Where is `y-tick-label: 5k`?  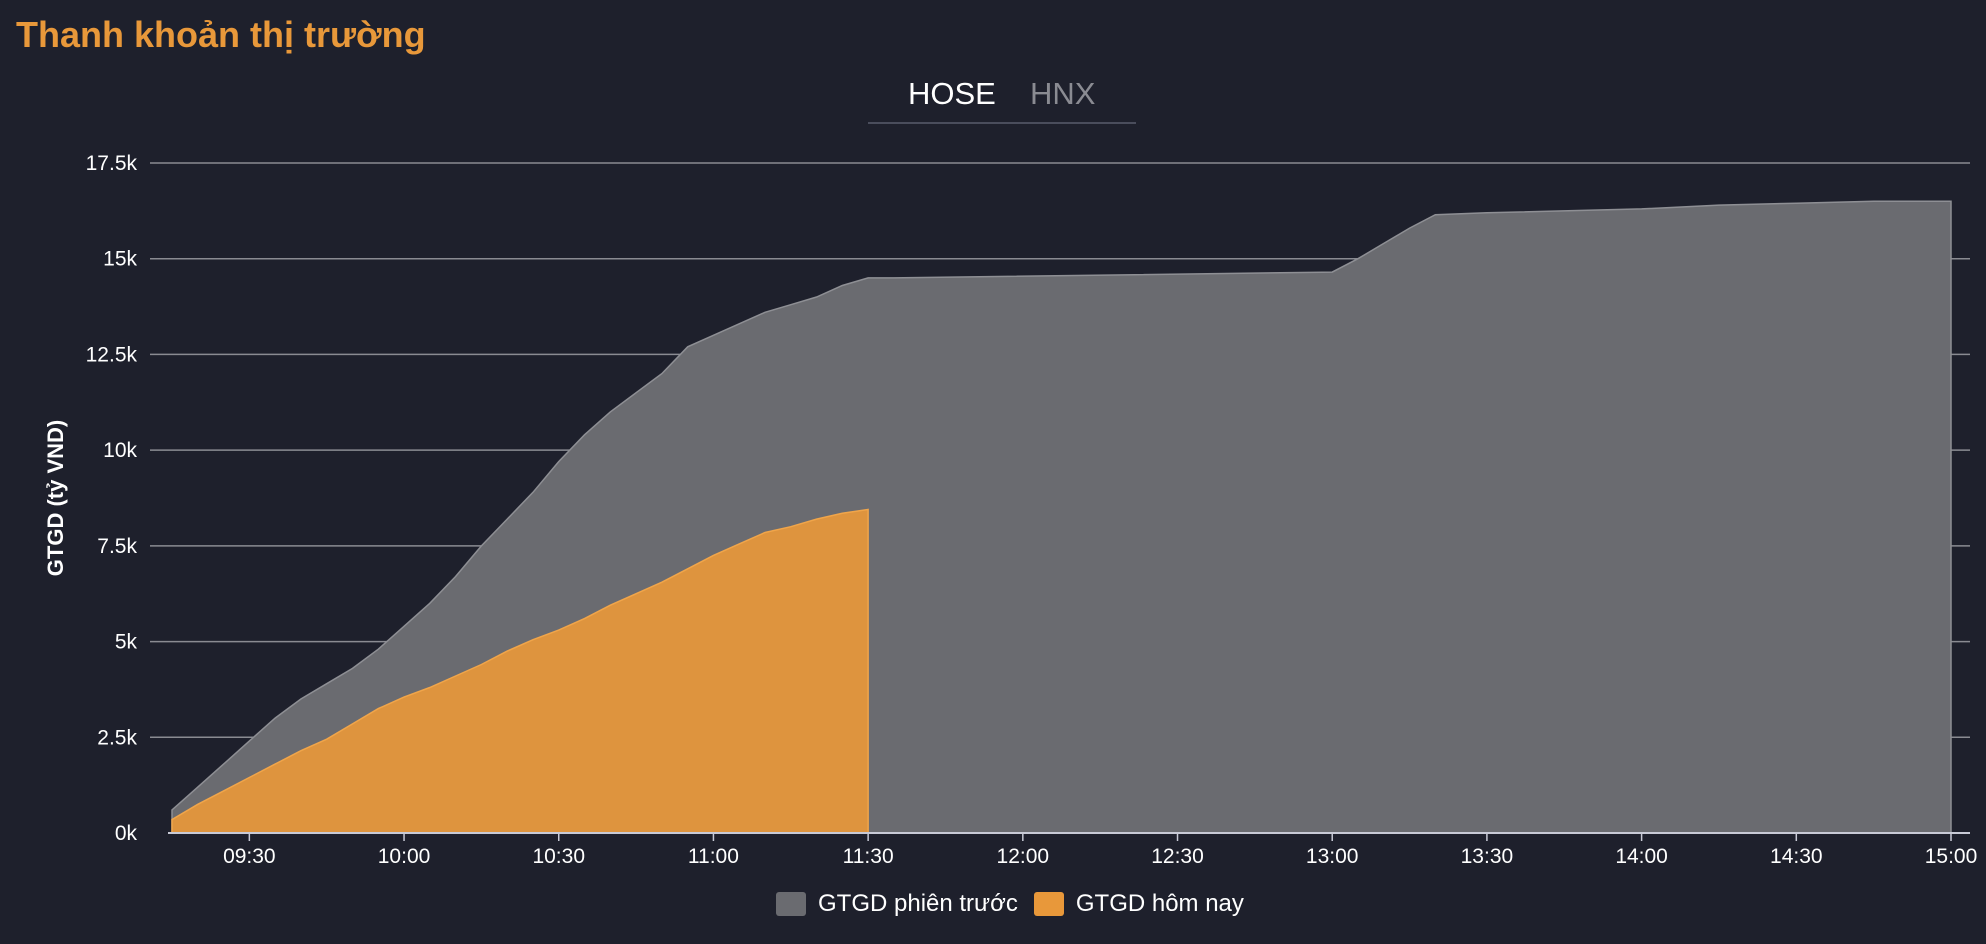
y-tick-label: 5k is located at coordinates (126, 642).